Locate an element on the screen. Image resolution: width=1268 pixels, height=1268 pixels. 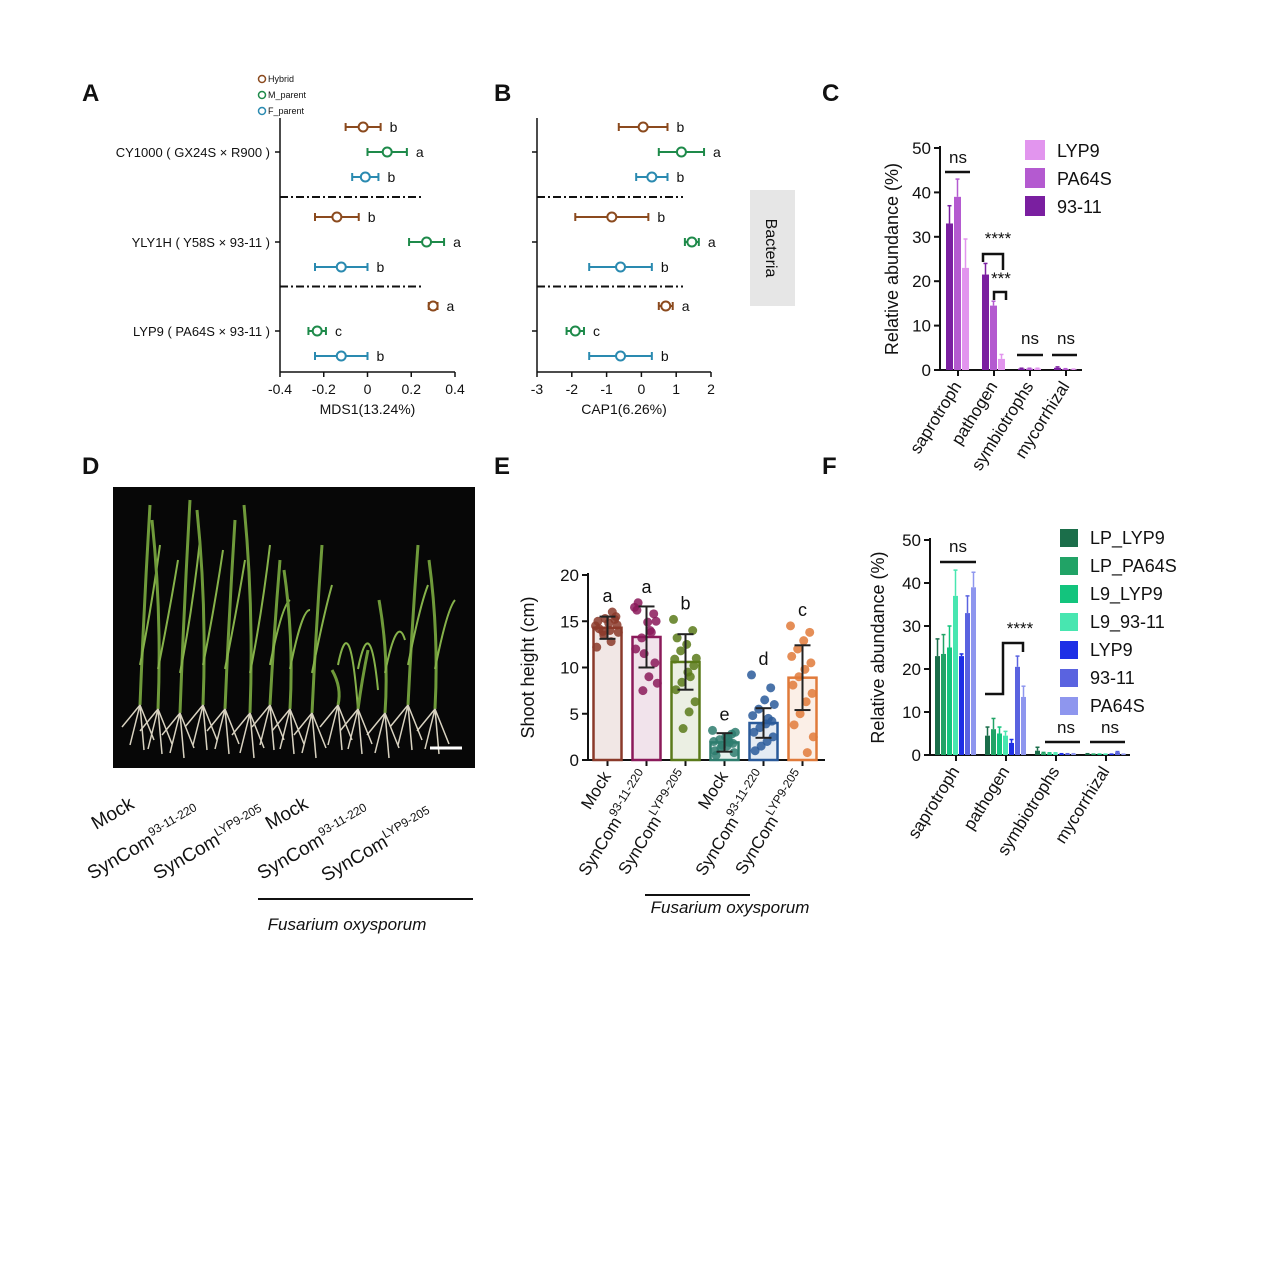
legend-label: 93-11 is located at coordinates (1112, 678).